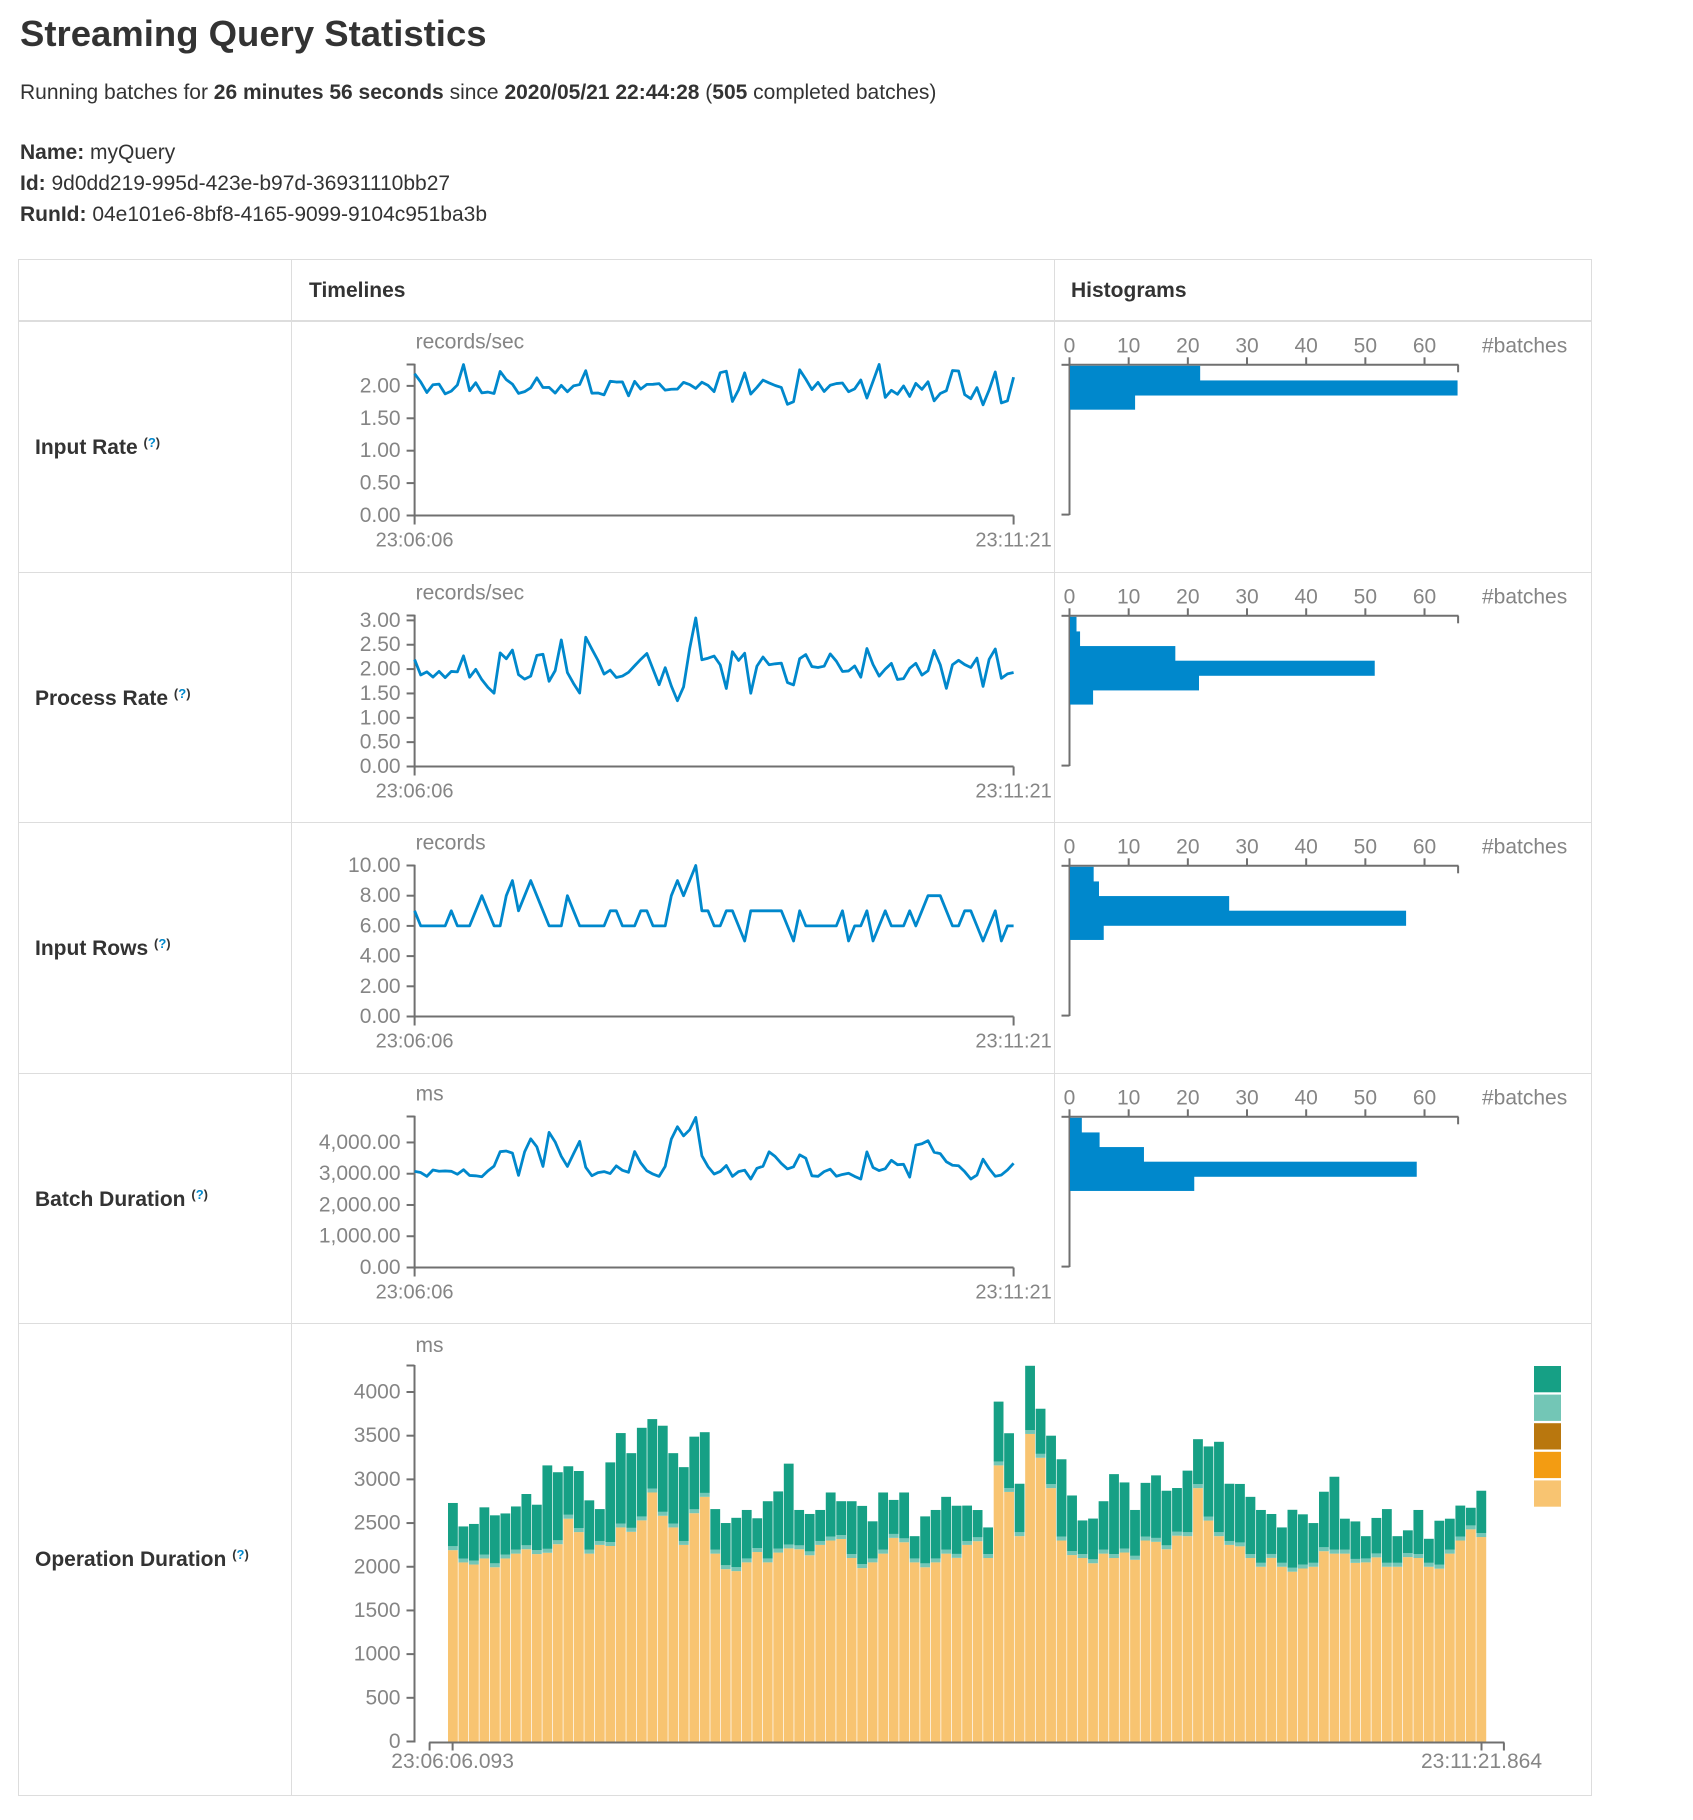  Describe the element at coordinates (377, 1523) in the screenshot. I see `svg-text: 2500` at that location.